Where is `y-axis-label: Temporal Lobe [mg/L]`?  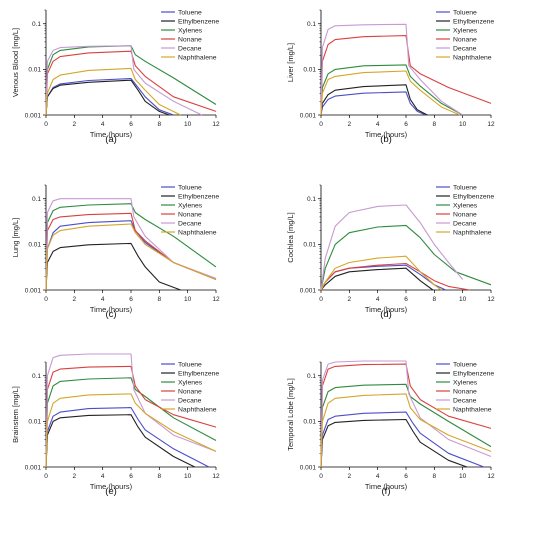 y-axis-label: Temporal Lobe [mg/L] is located at coordinates (290, 414).